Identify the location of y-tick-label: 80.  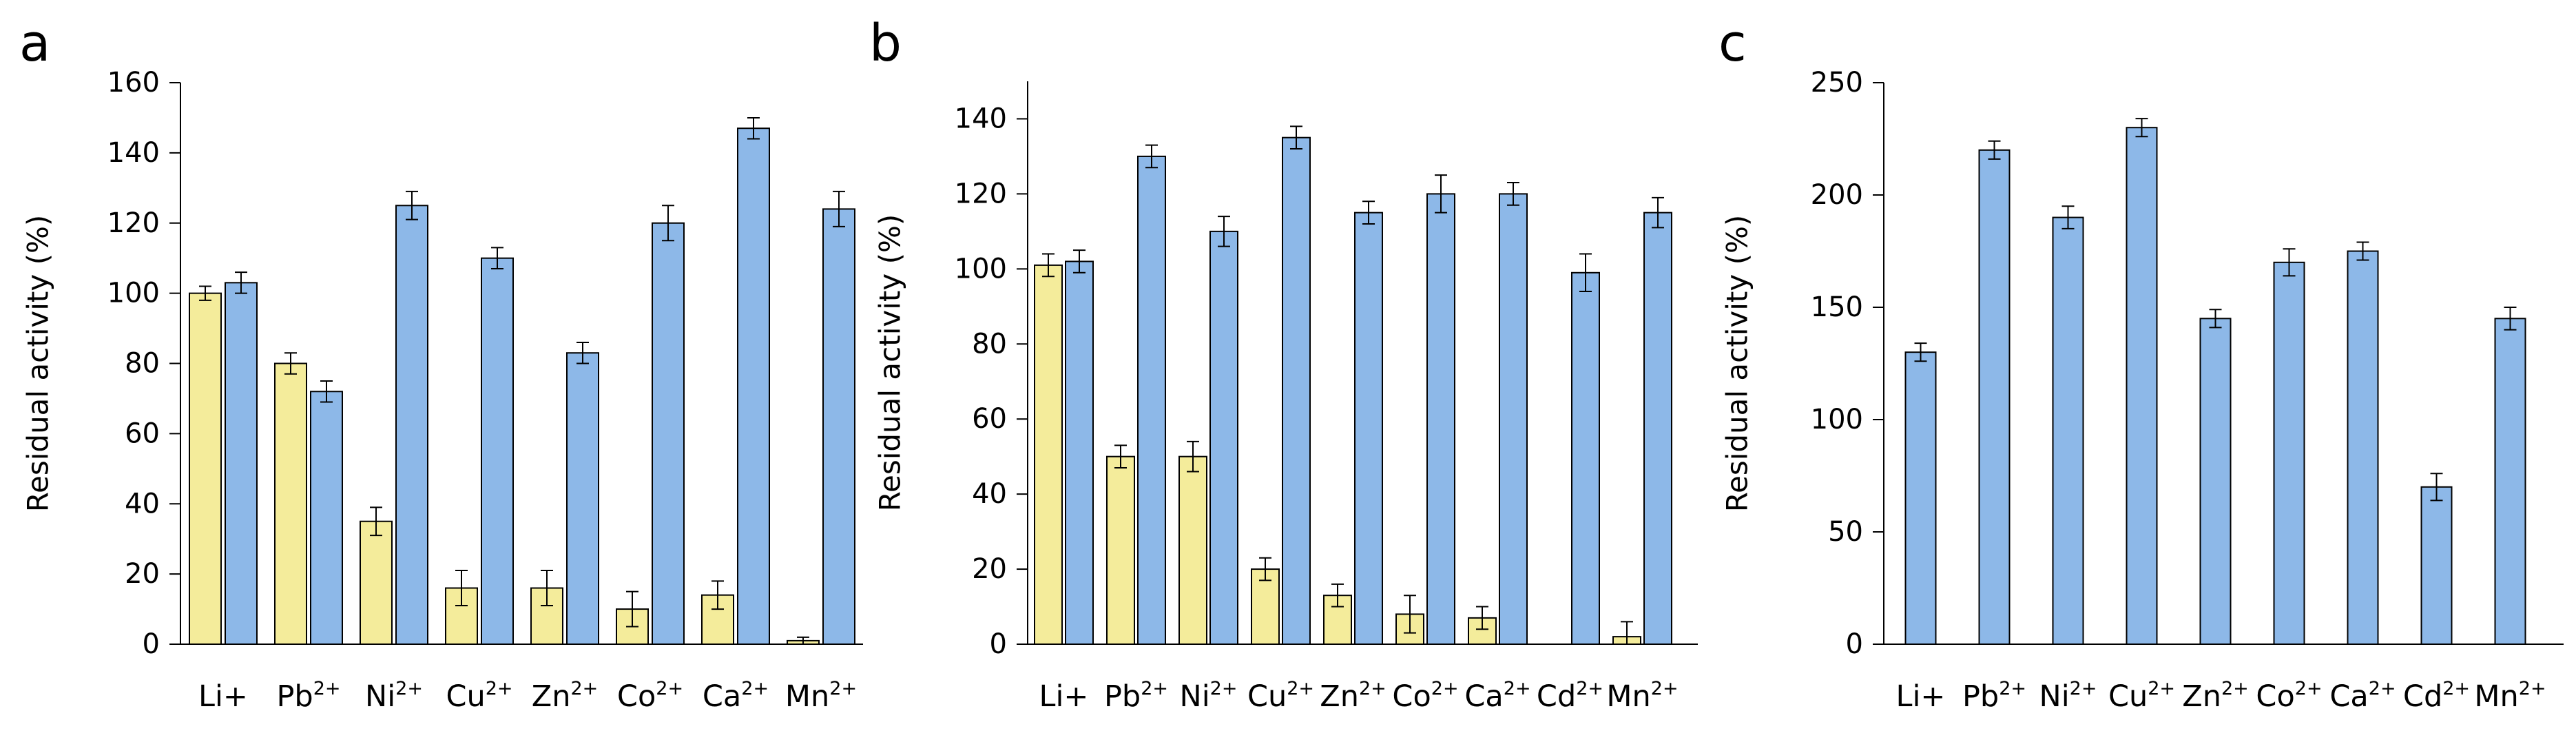
(142, 364).